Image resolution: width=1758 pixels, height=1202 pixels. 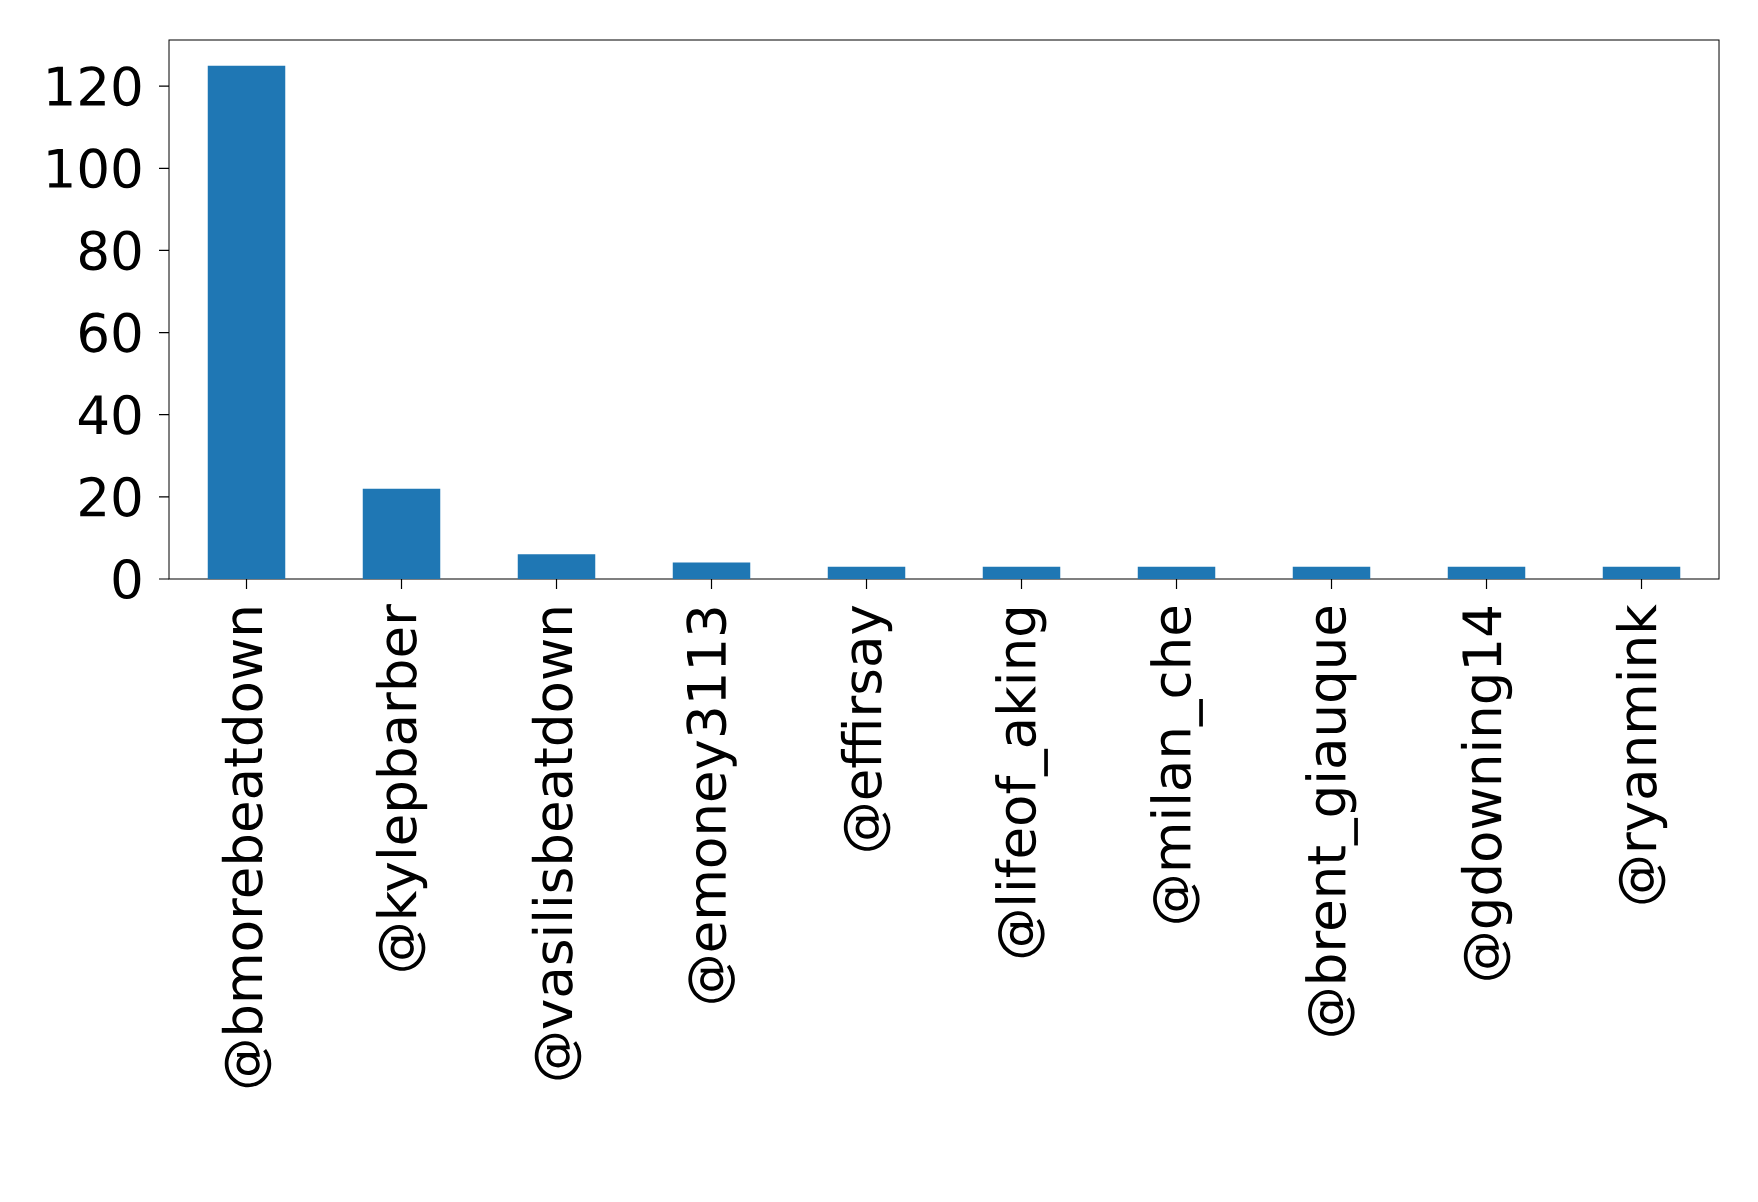 I want to click on x-tick-label: @vasilisbeatdown, so click(x=556, y=844).